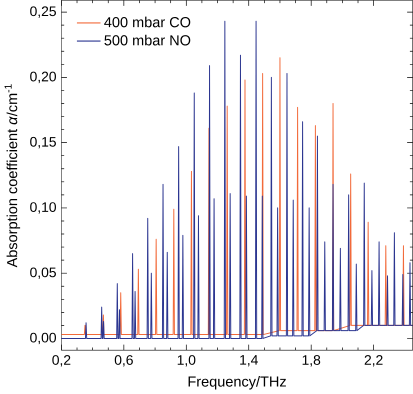 This screenshot has height=394, width=413. I want to click on x-tick-label: 2,2, so click(373, 360).